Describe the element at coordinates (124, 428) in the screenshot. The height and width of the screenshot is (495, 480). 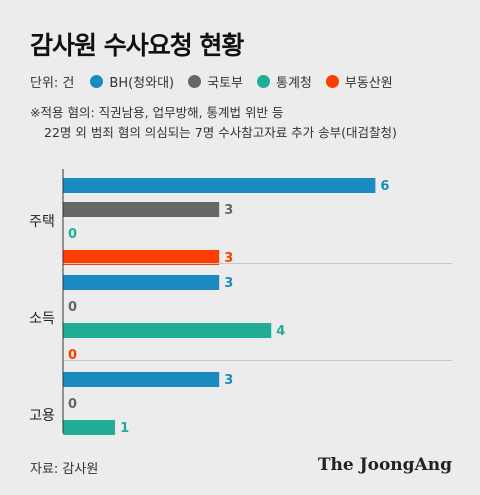
I see `value-label-employment-kostat: 1` at that location.